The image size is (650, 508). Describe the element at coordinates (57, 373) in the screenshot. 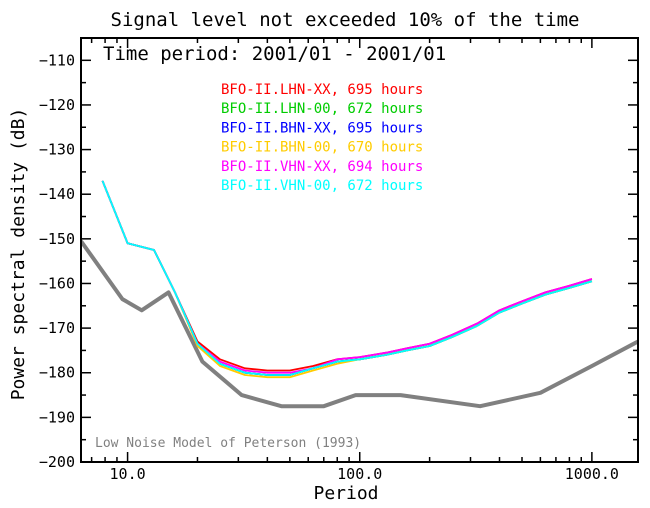

I see `y-tick-label: −180` at that location.